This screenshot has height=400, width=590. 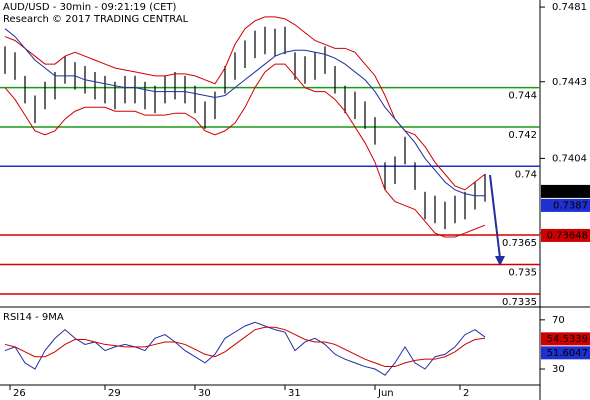 I want to click on y-tick-label: 70, so click(x=558, y=320).